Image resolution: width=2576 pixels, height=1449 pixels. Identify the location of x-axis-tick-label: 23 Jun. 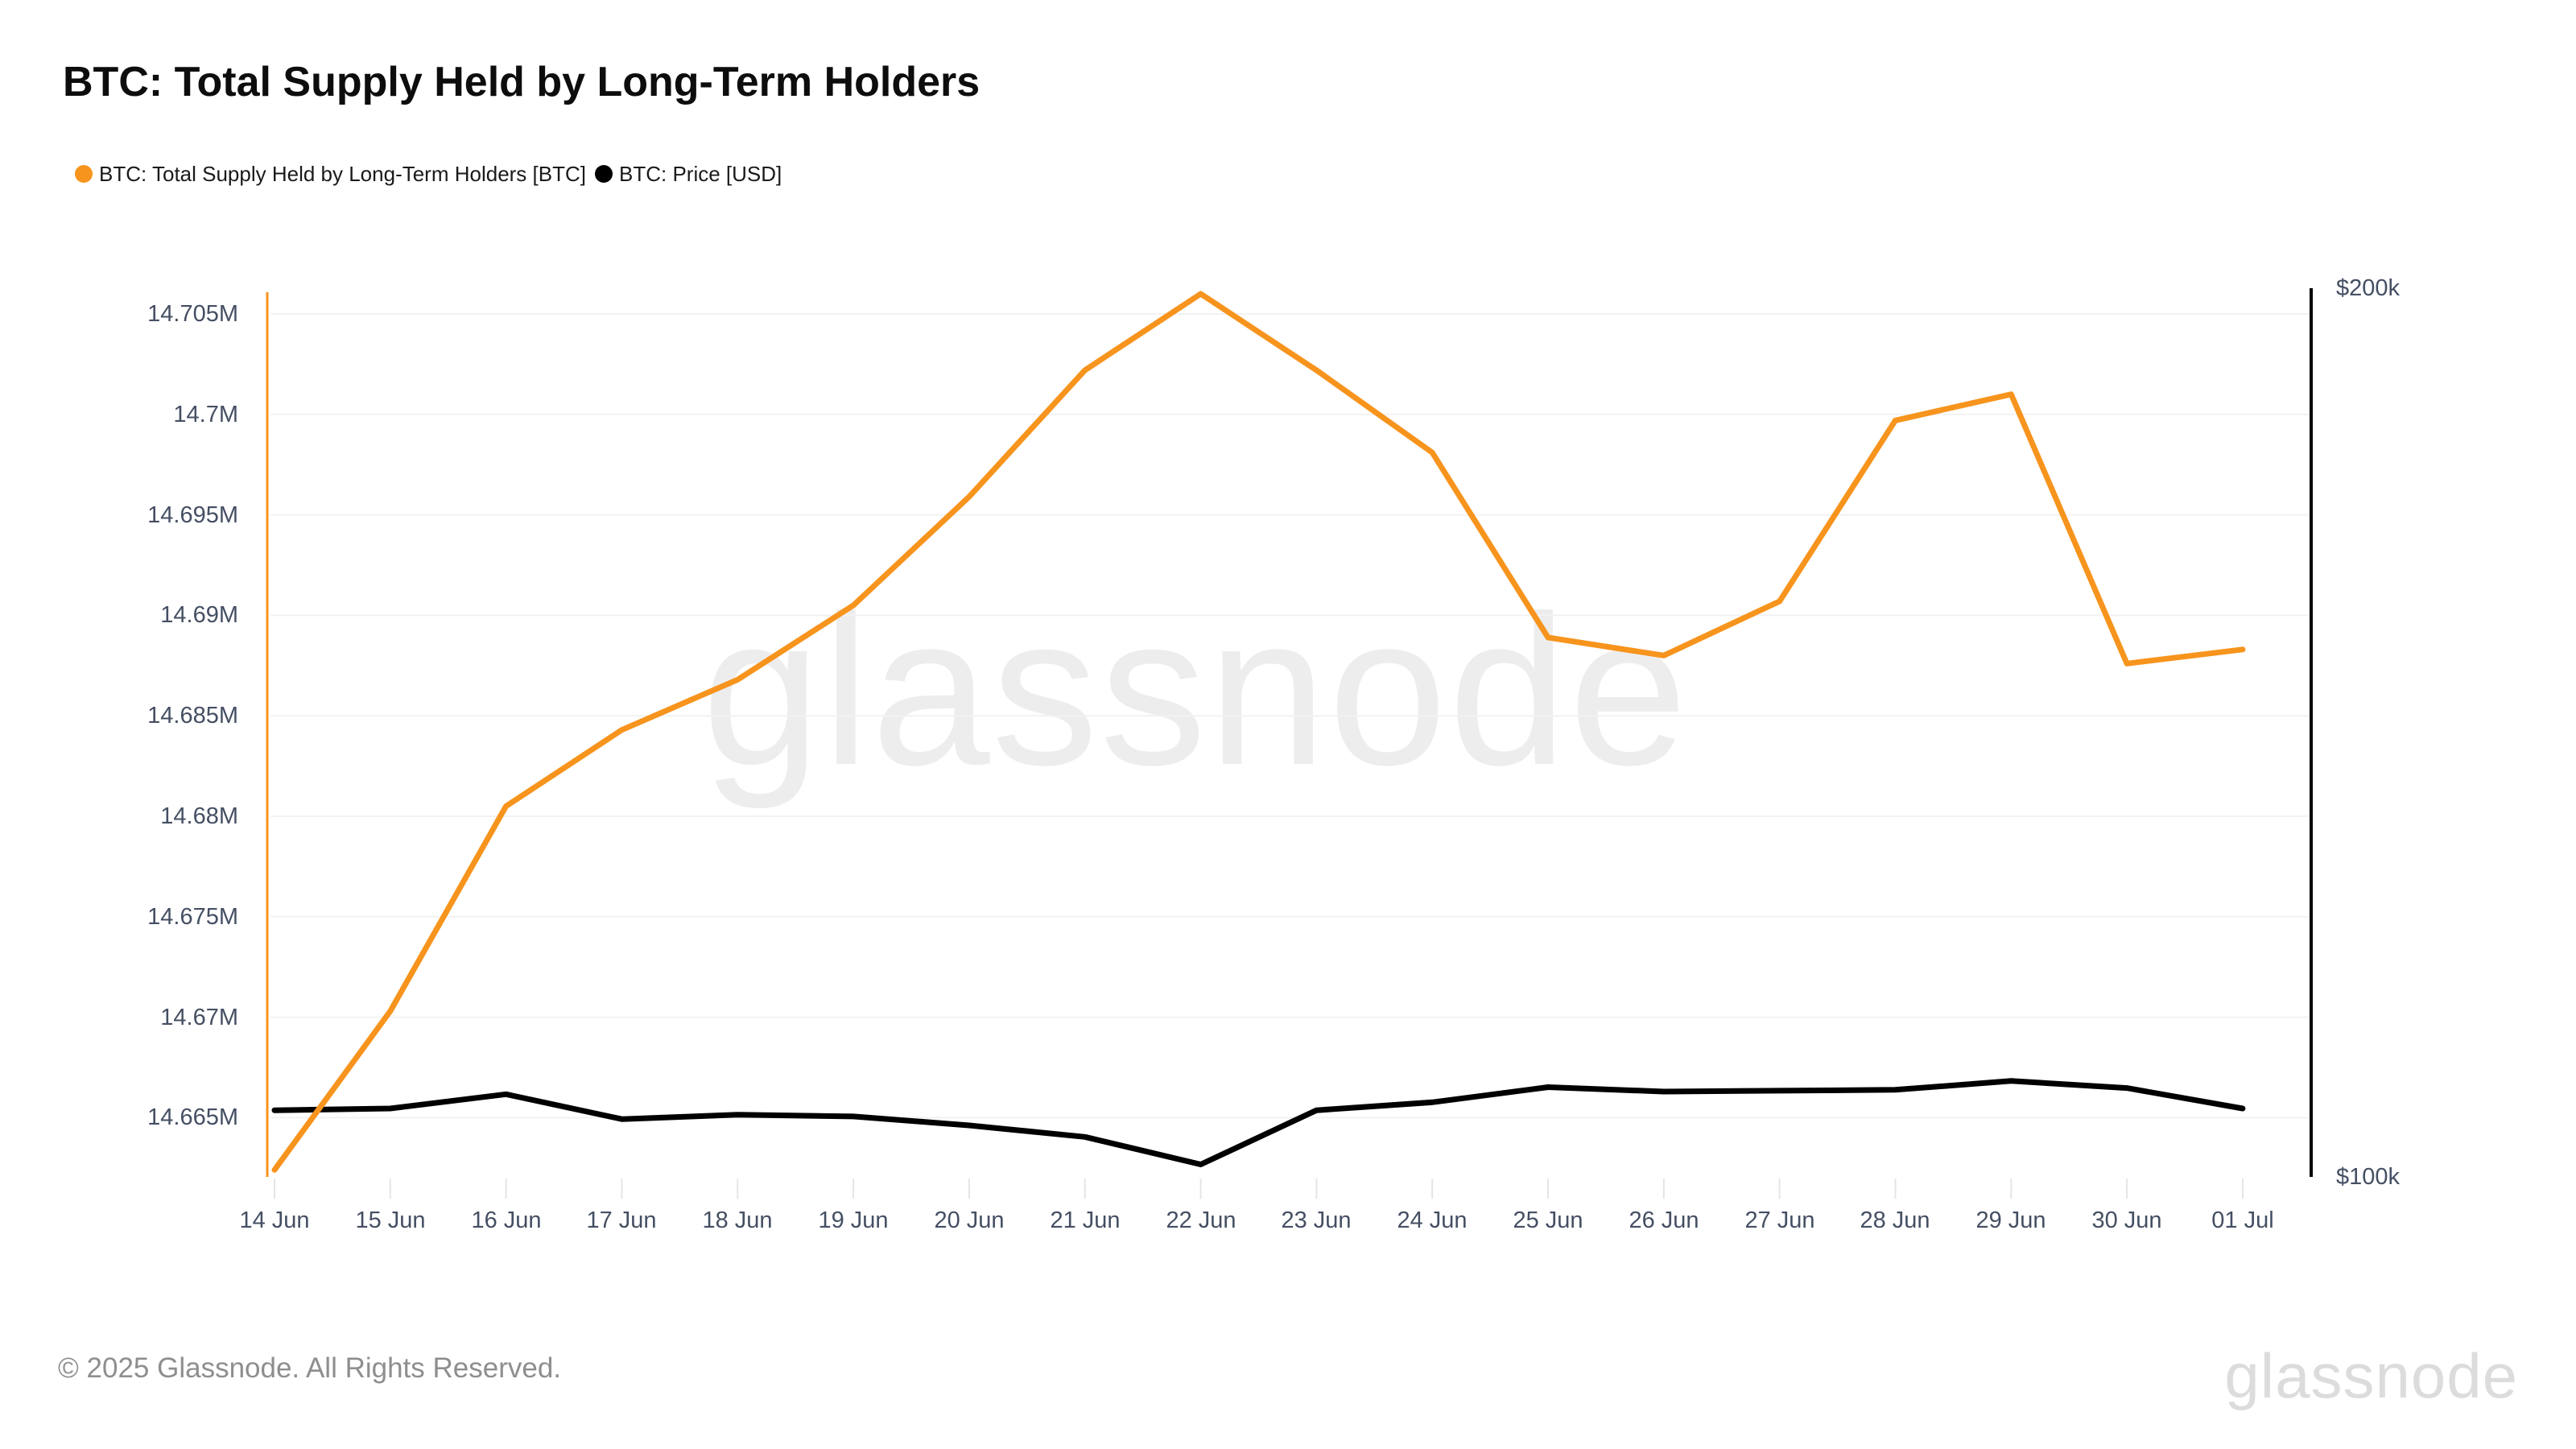
(1316, 1220).